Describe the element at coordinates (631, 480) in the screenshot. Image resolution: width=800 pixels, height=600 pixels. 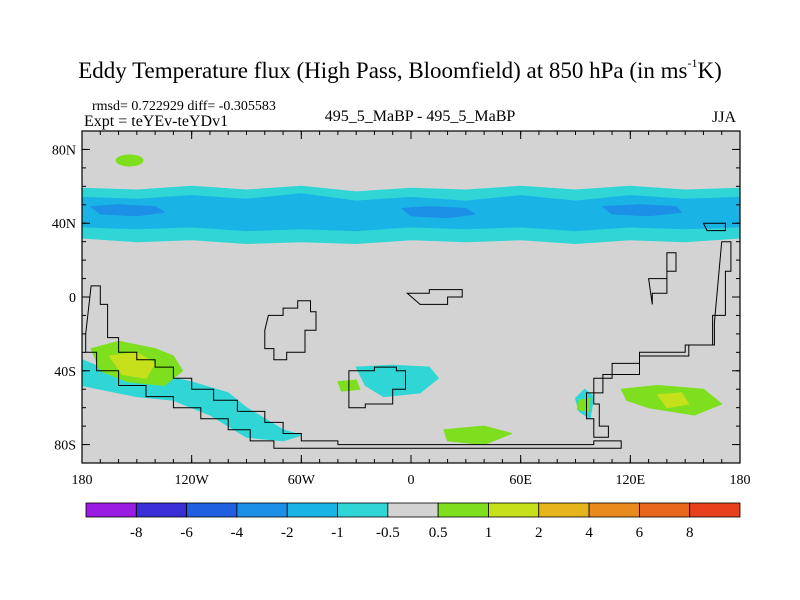
I see `x-tick-label: 120E` at that location.